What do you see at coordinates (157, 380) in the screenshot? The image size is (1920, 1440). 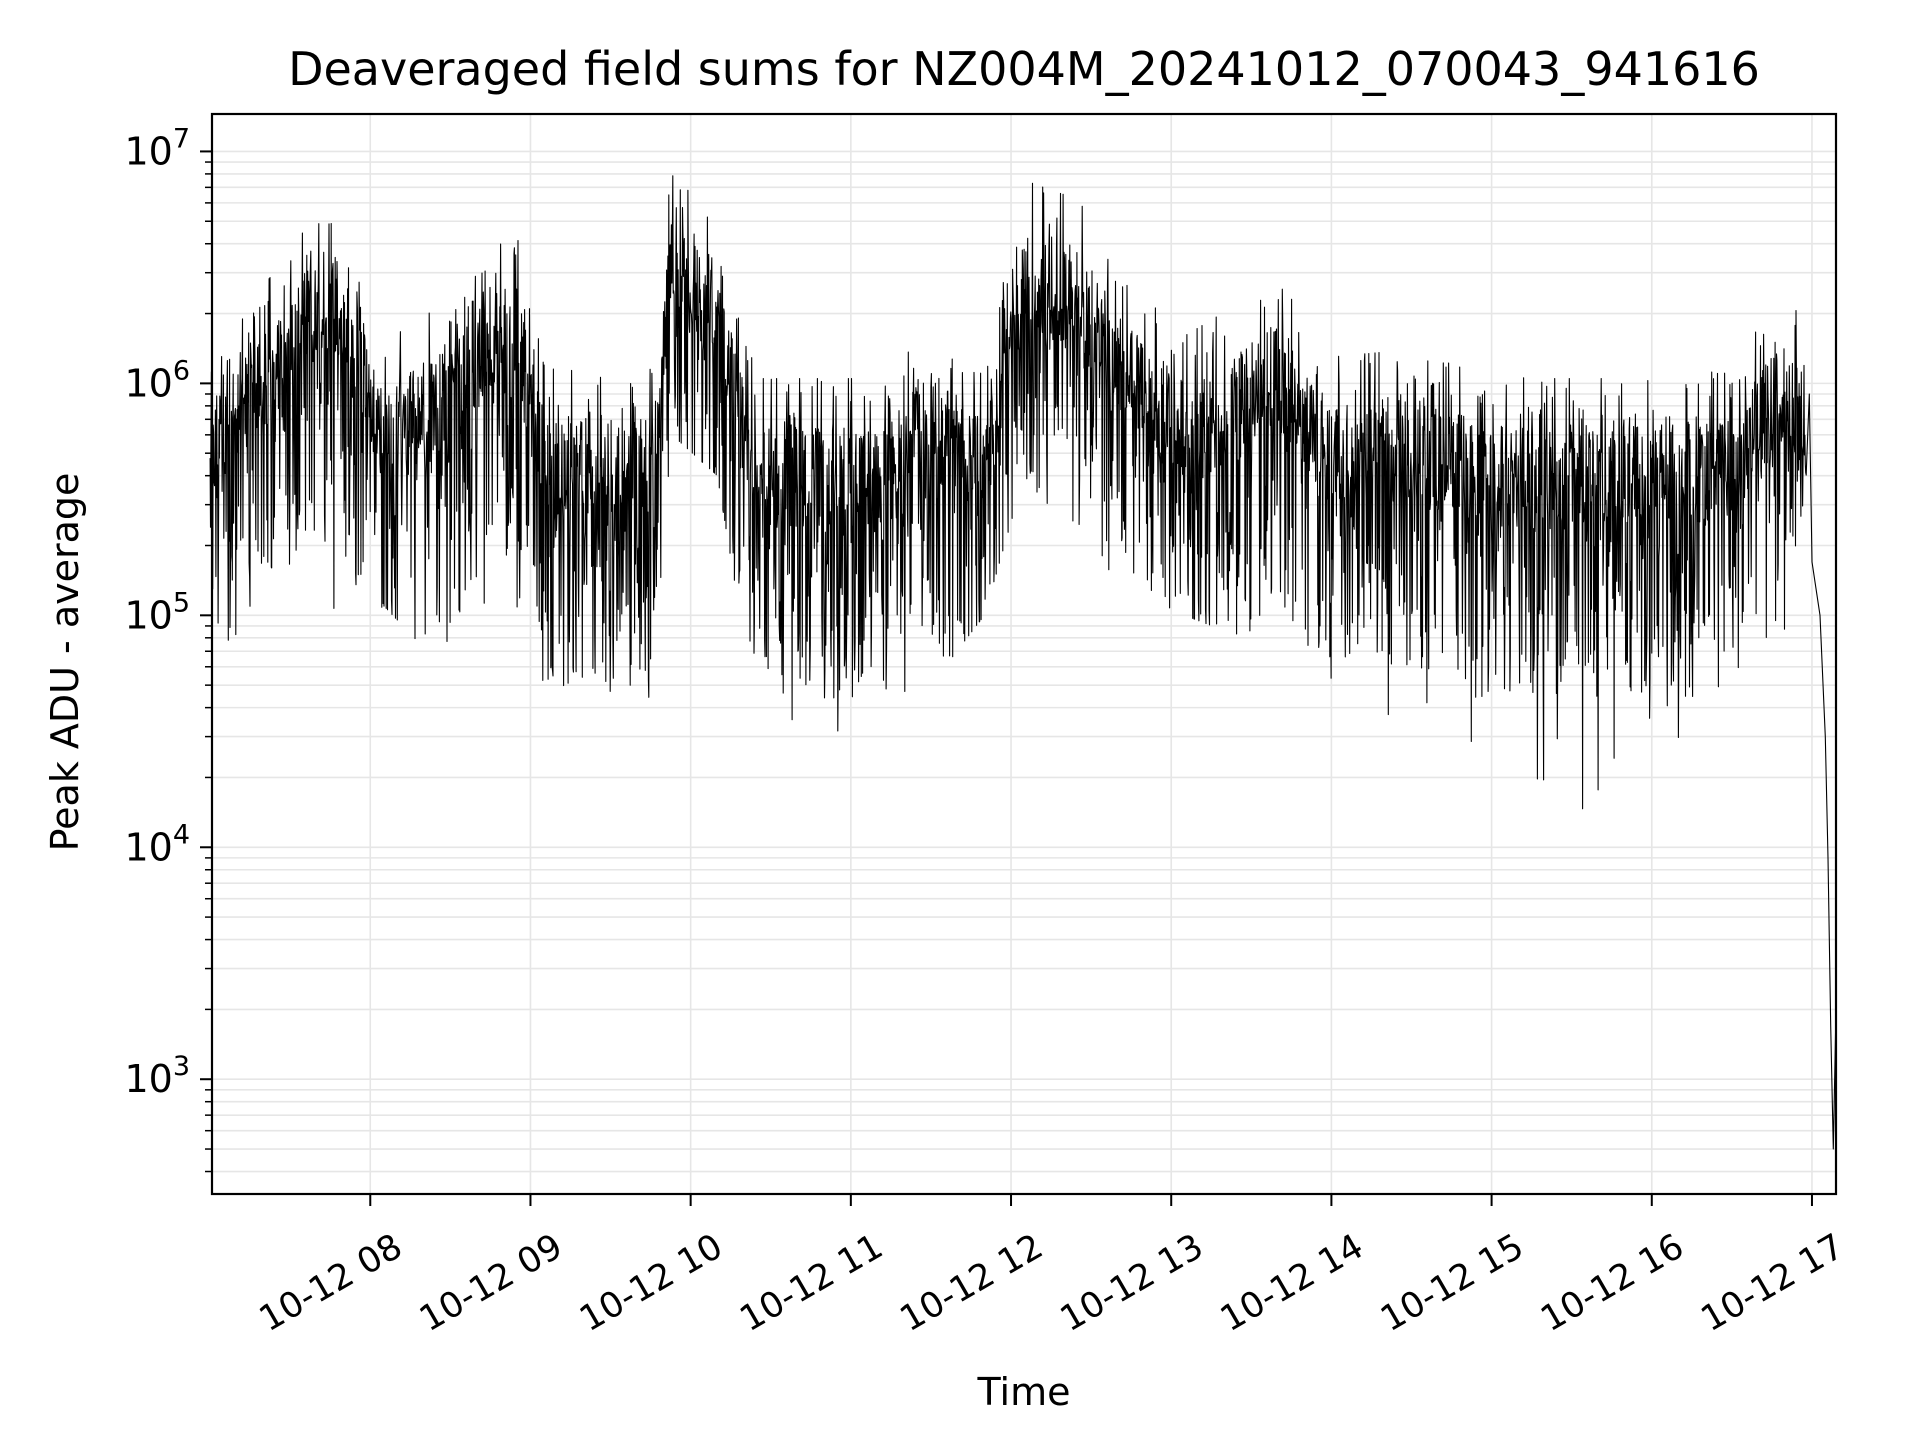 I see `y-tick-label: 106` at bounding box center [157, 380].